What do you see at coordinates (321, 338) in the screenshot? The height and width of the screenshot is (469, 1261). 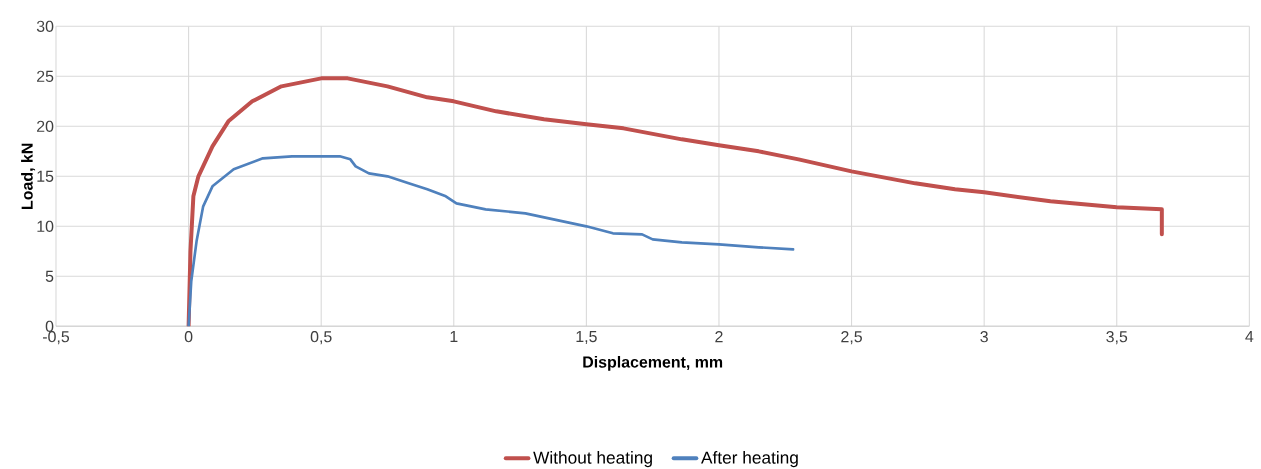 I see `x-tick-label: 0,5` at bounding box center [321, 338].